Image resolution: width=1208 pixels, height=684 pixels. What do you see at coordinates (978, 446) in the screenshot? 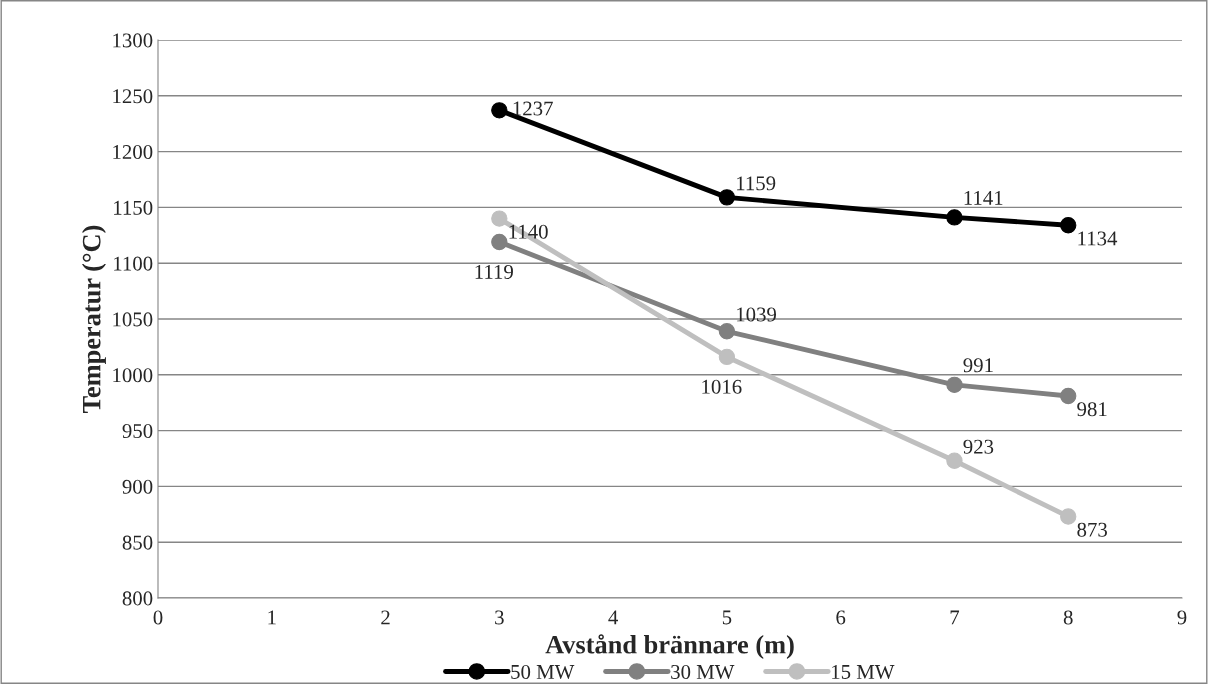
I see `data-label: 923` at bounding box center [978, 446].